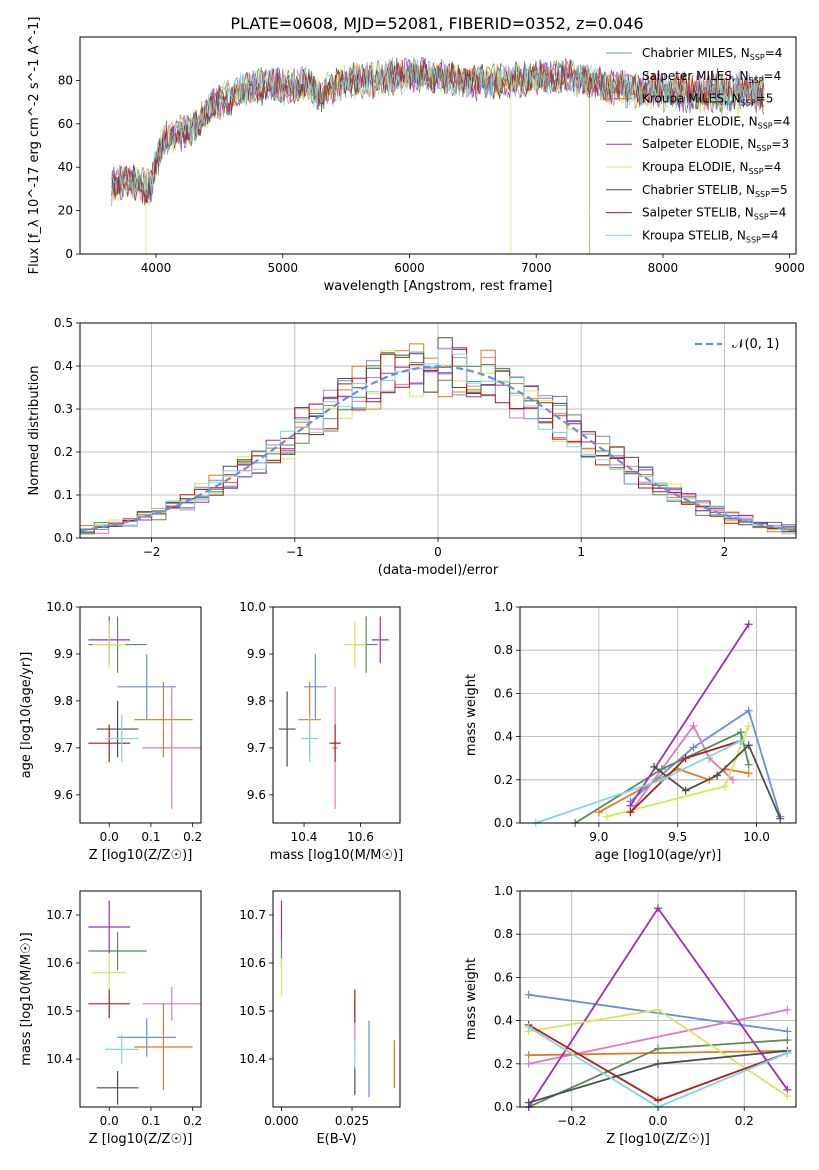  I want to click on y-tick-label: 9.6, so click(256, 795).